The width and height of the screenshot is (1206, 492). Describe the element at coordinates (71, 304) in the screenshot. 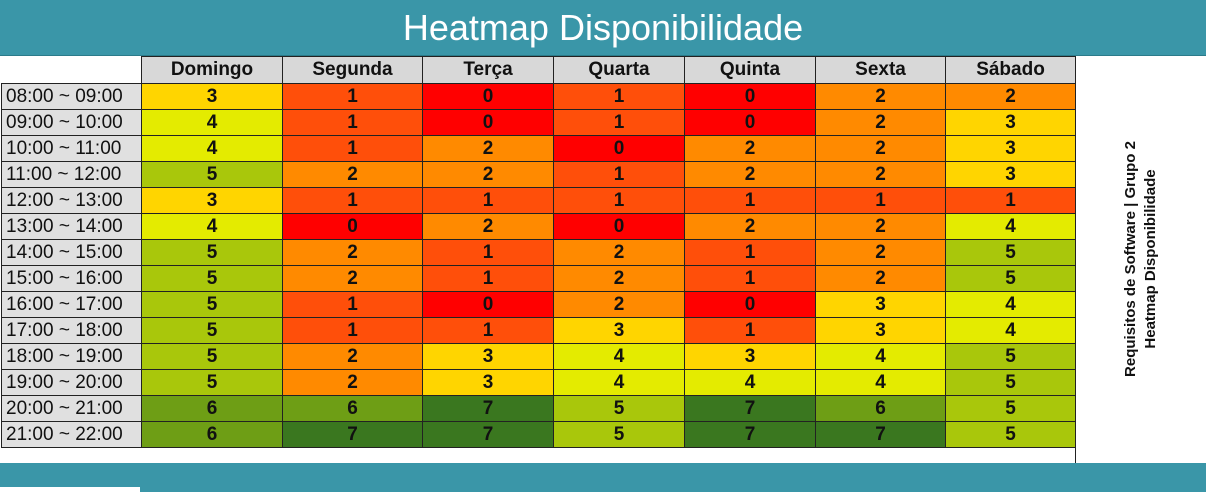

I see `time-slot-label: 16:00 ~ 17:00` at that location.